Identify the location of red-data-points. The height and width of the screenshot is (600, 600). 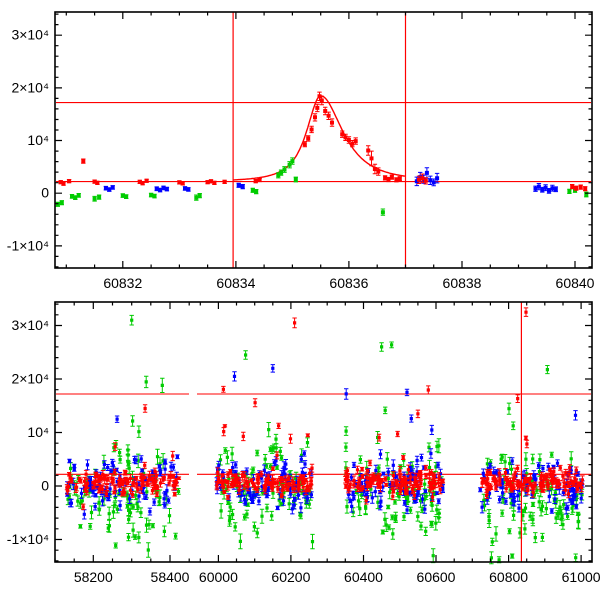
(323, 142).